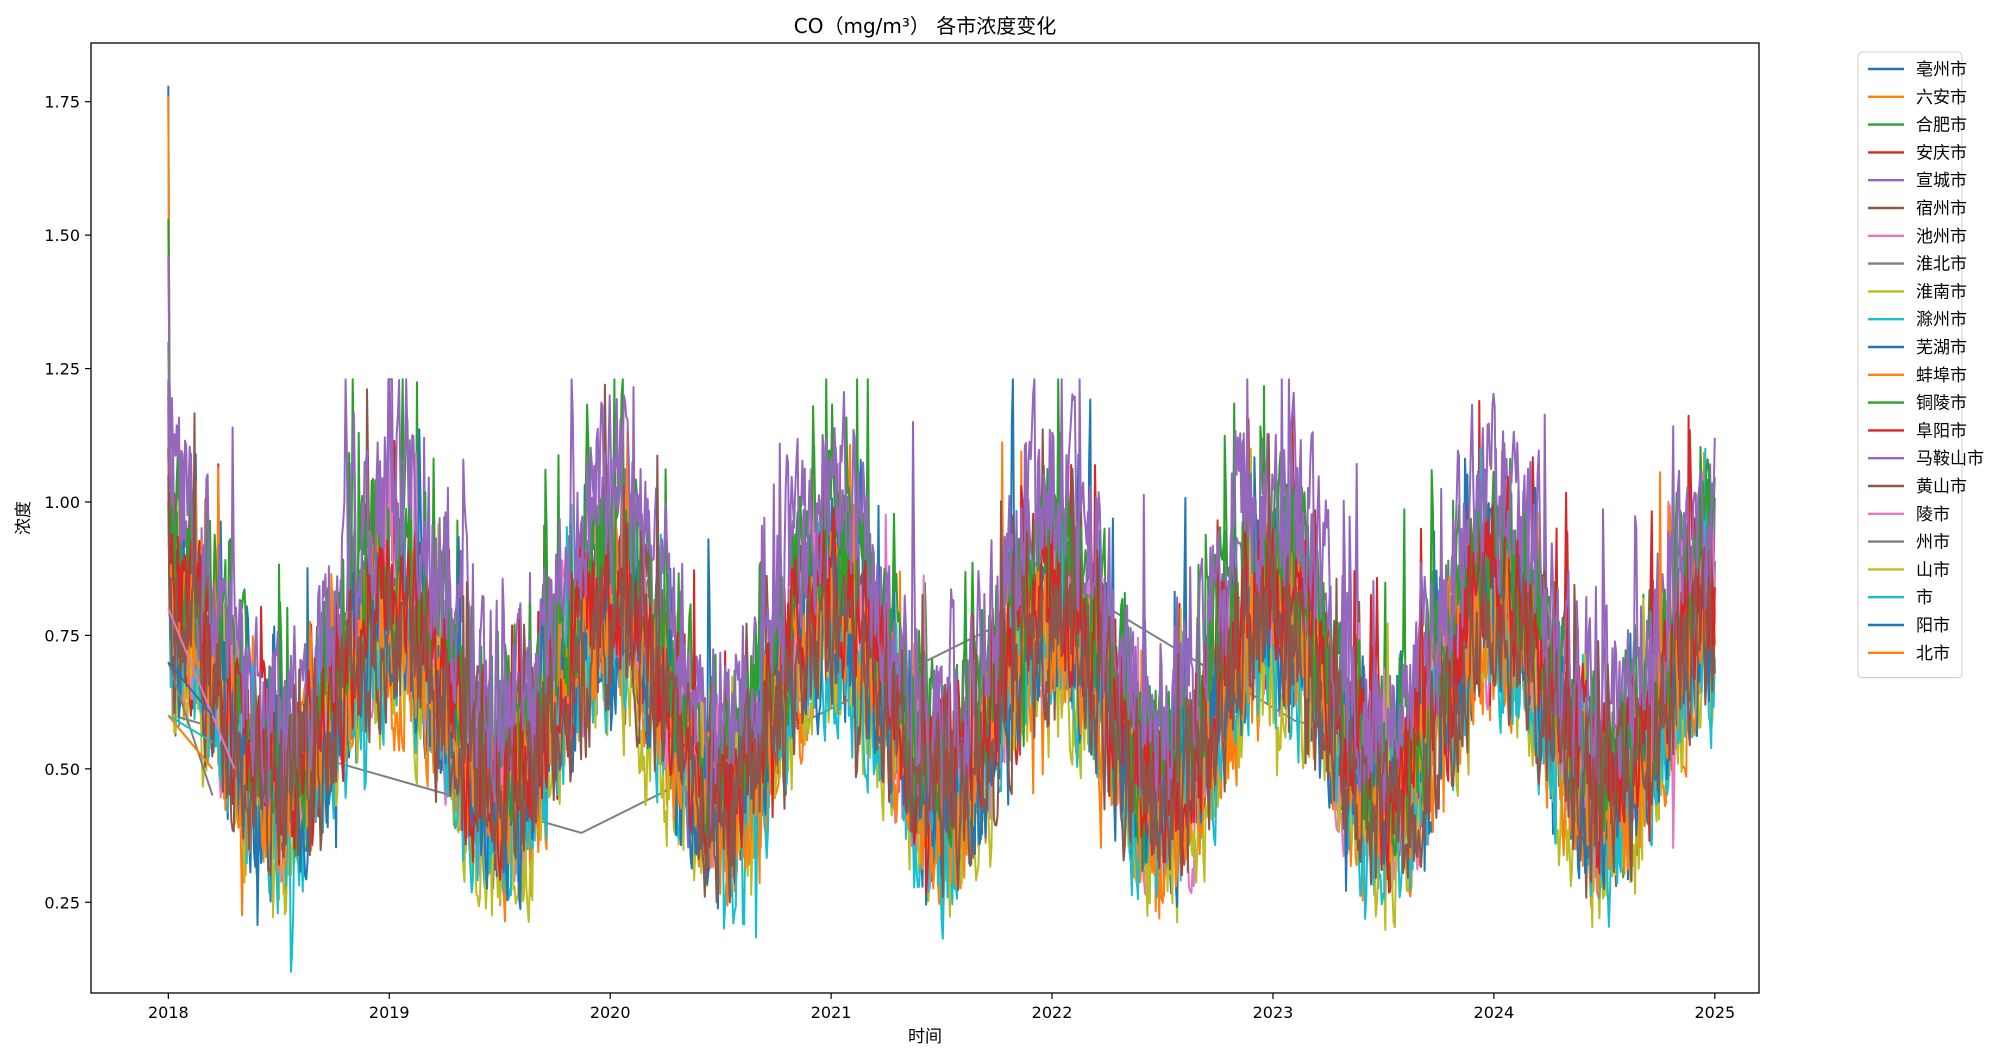 This screenshot has height=1057, width=2000. I want to click on legend-label: 阳市, so click(1933, 626).